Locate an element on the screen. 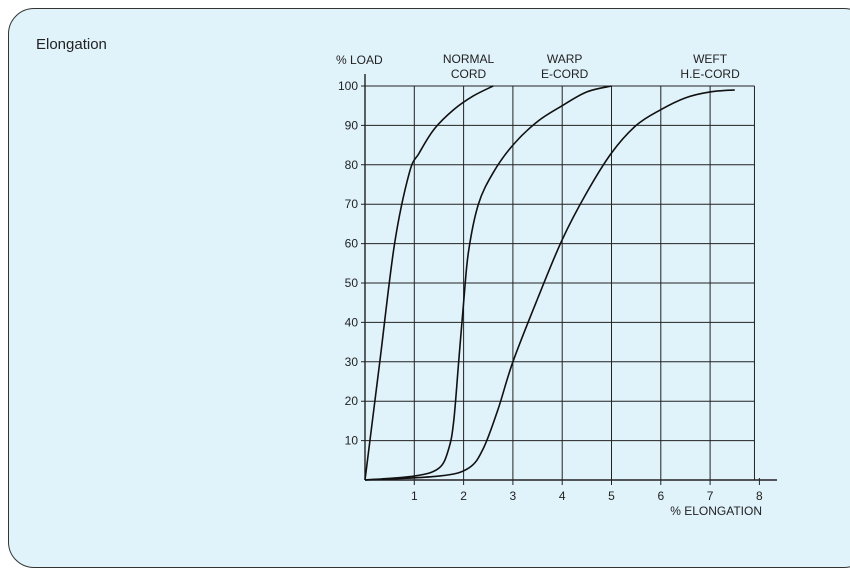 Image resolution: width=850 pixels, height=568 pixels. series-label: H.E-CORD is located at coordinates (710, 74).